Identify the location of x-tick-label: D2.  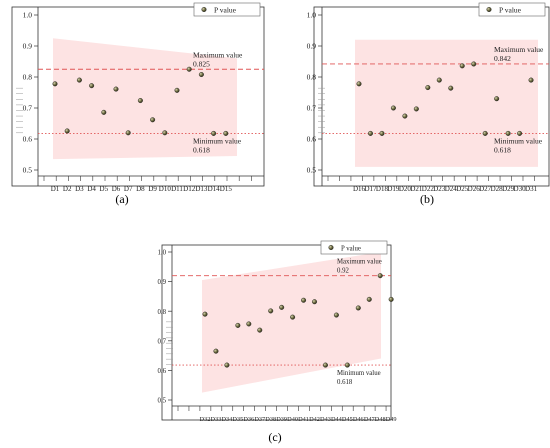
(67, 189).